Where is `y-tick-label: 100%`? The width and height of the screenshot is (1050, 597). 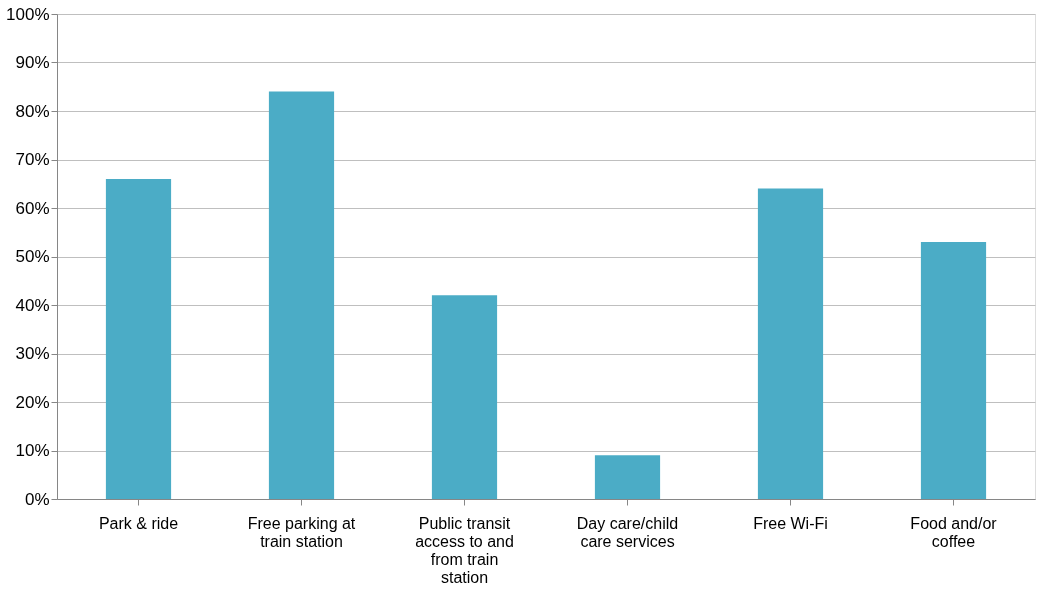 y-tick-label: 100% is located at coordinates (28, 14).